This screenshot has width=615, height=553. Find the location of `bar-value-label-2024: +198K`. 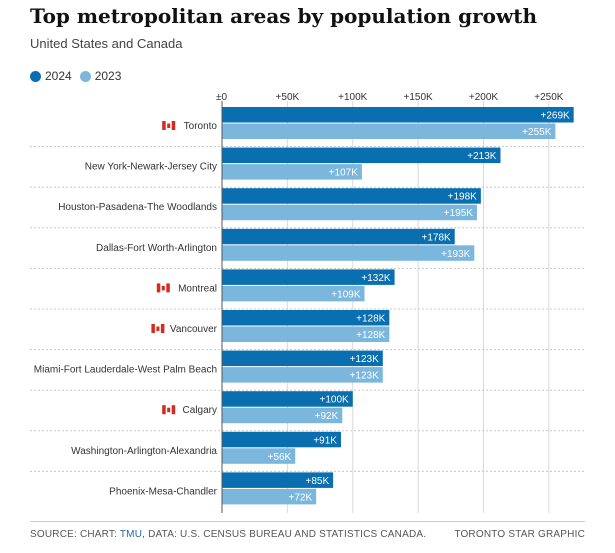

bar-value-label-2024: +198K is located at coordinates (463, 197).